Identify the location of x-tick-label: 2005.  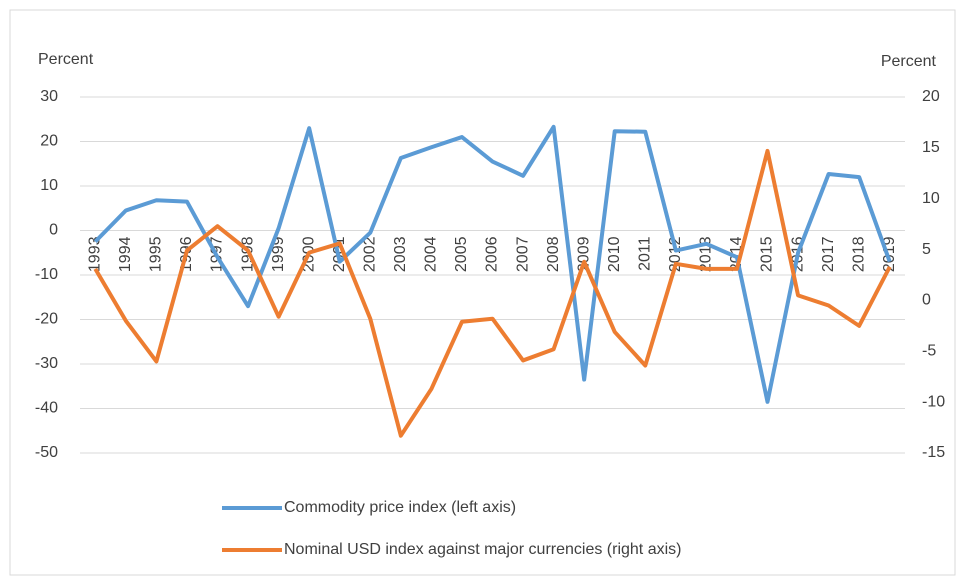
(461, 254).